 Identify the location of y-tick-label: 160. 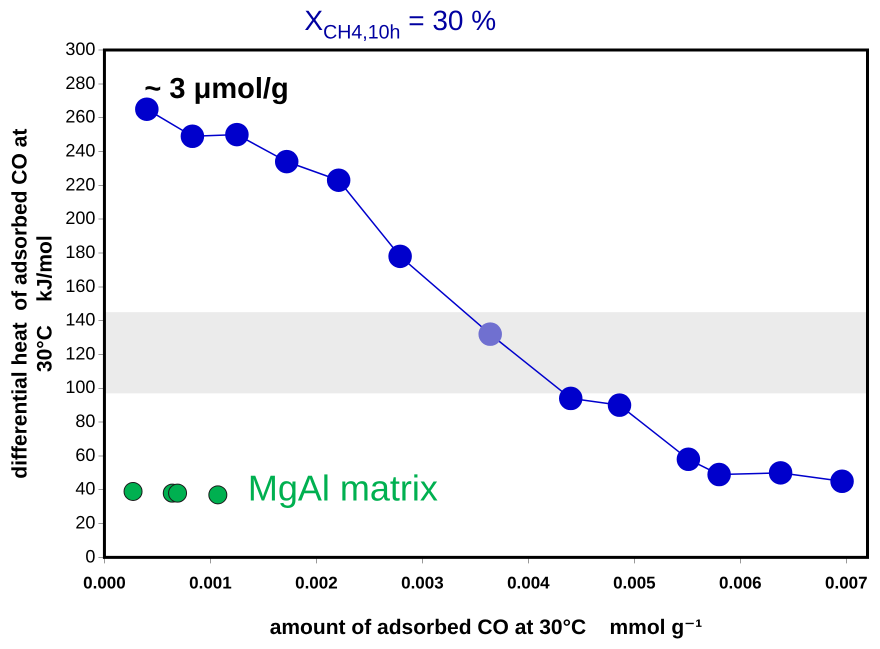
(80, 286).